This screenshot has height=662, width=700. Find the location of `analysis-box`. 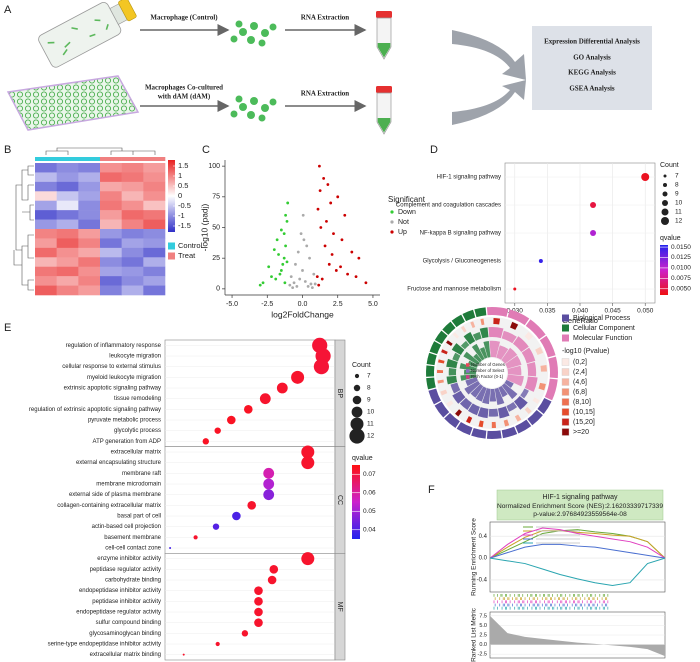

analysis-box is located at coordinates (592, 68).